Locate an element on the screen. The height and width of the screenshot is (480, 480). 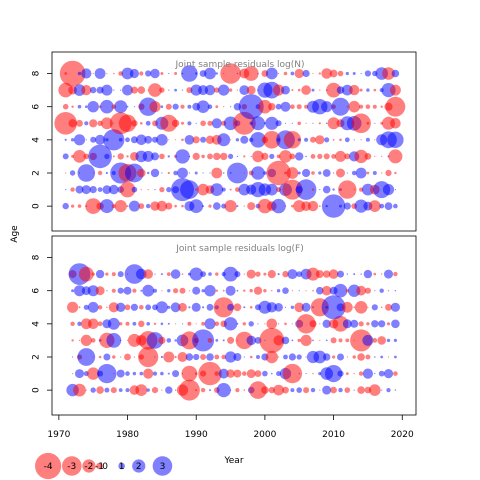
legend-label: 3 is located at coordinates (163, 467).